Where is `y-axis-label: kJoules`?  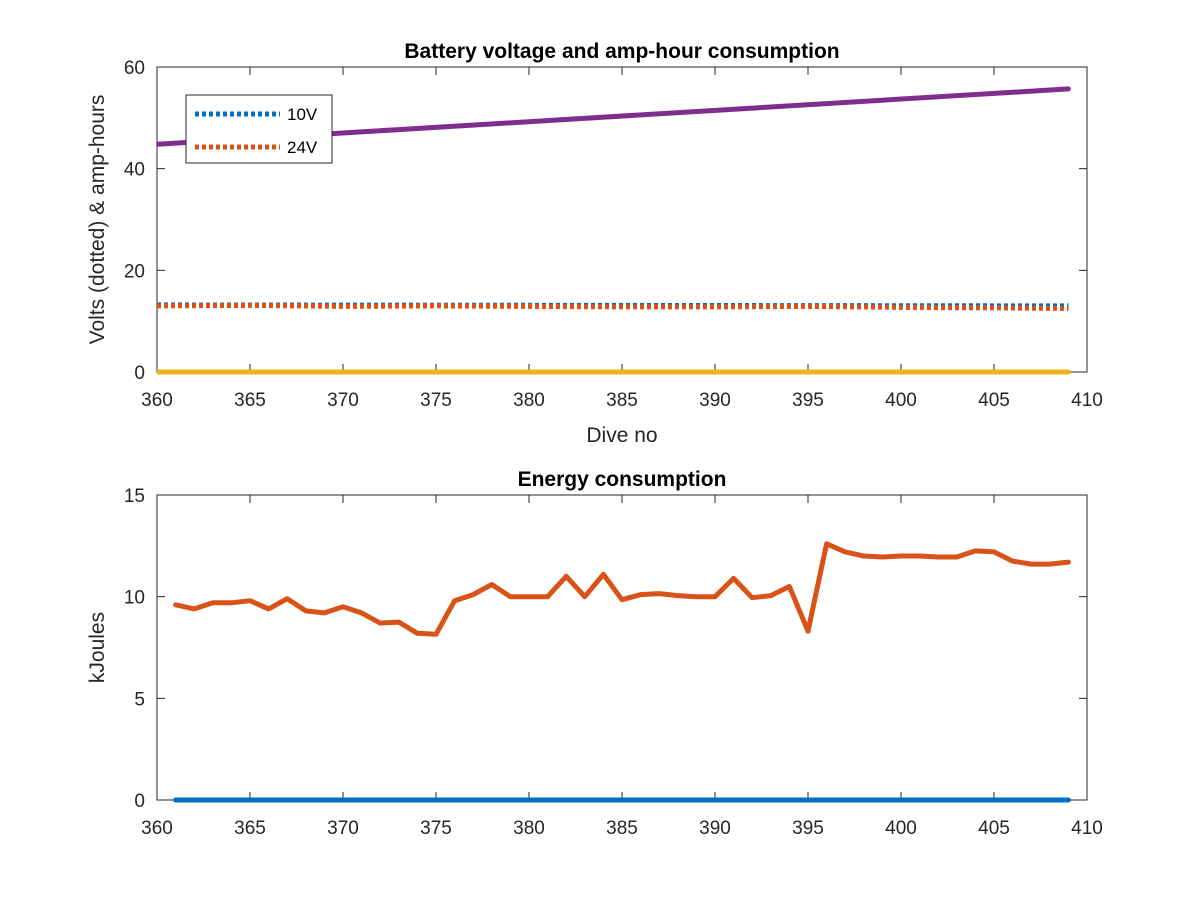 y-axis-label: kJoules is located at coordinates (97, 647).